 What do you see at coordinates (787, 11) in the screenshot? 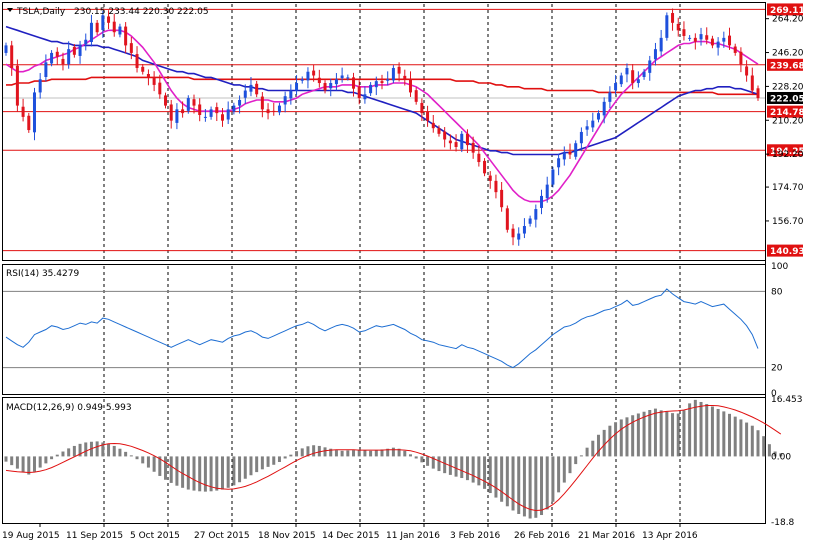
I see `price-level-label: 269.11` at bounding box center [787, 11].